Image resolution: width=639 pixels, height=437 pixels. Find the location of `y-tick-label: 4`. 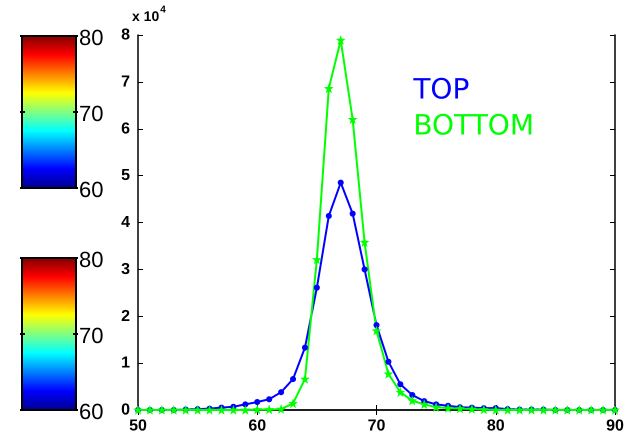

y-tick-label: 4 is located at coordinates (125, 222).